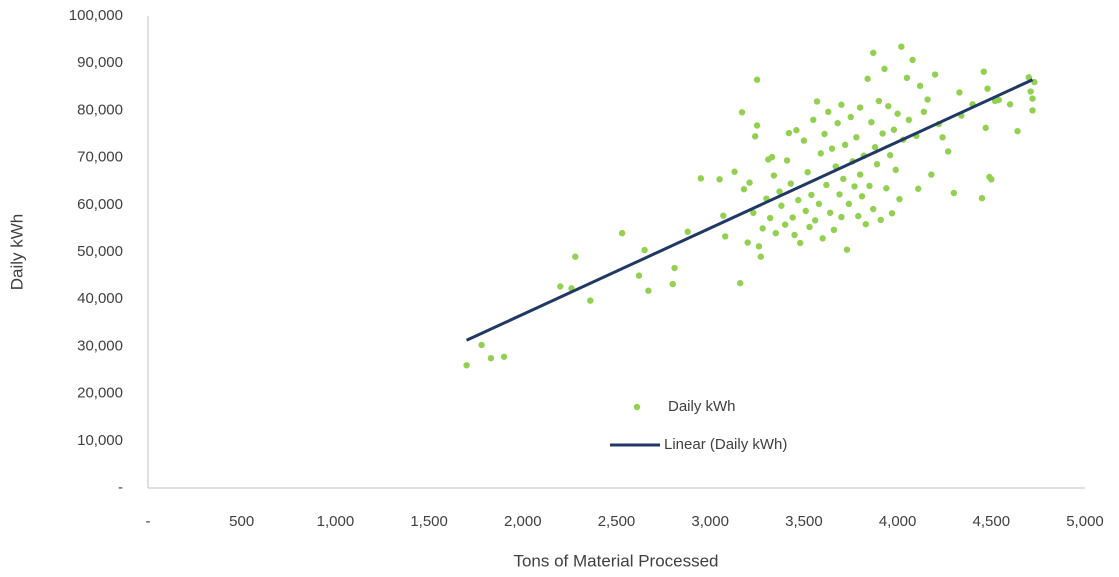 The image size is (1119, 577). Describe the element at coordinates (702, 406) in the screenshot. I see `legend-label: Daily kWh` at that location.